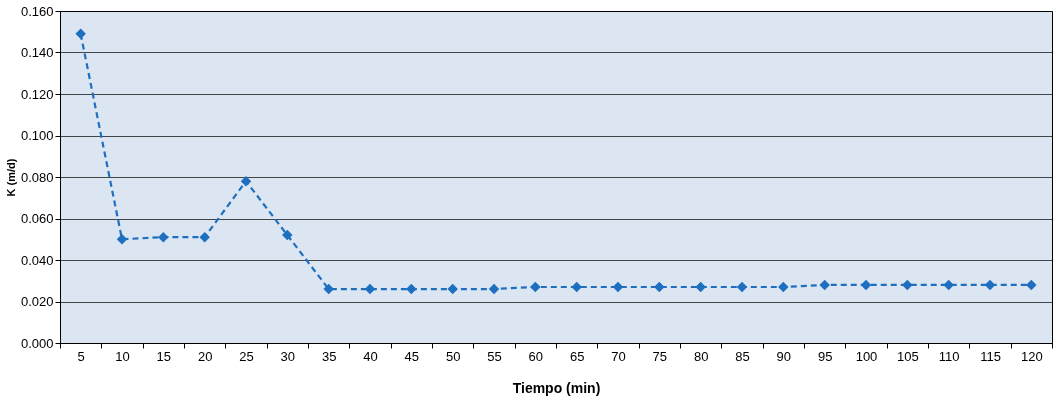 This screenshot has height=400, width=1058. I want to click on x-tick-label: 100, so click(866, 356).